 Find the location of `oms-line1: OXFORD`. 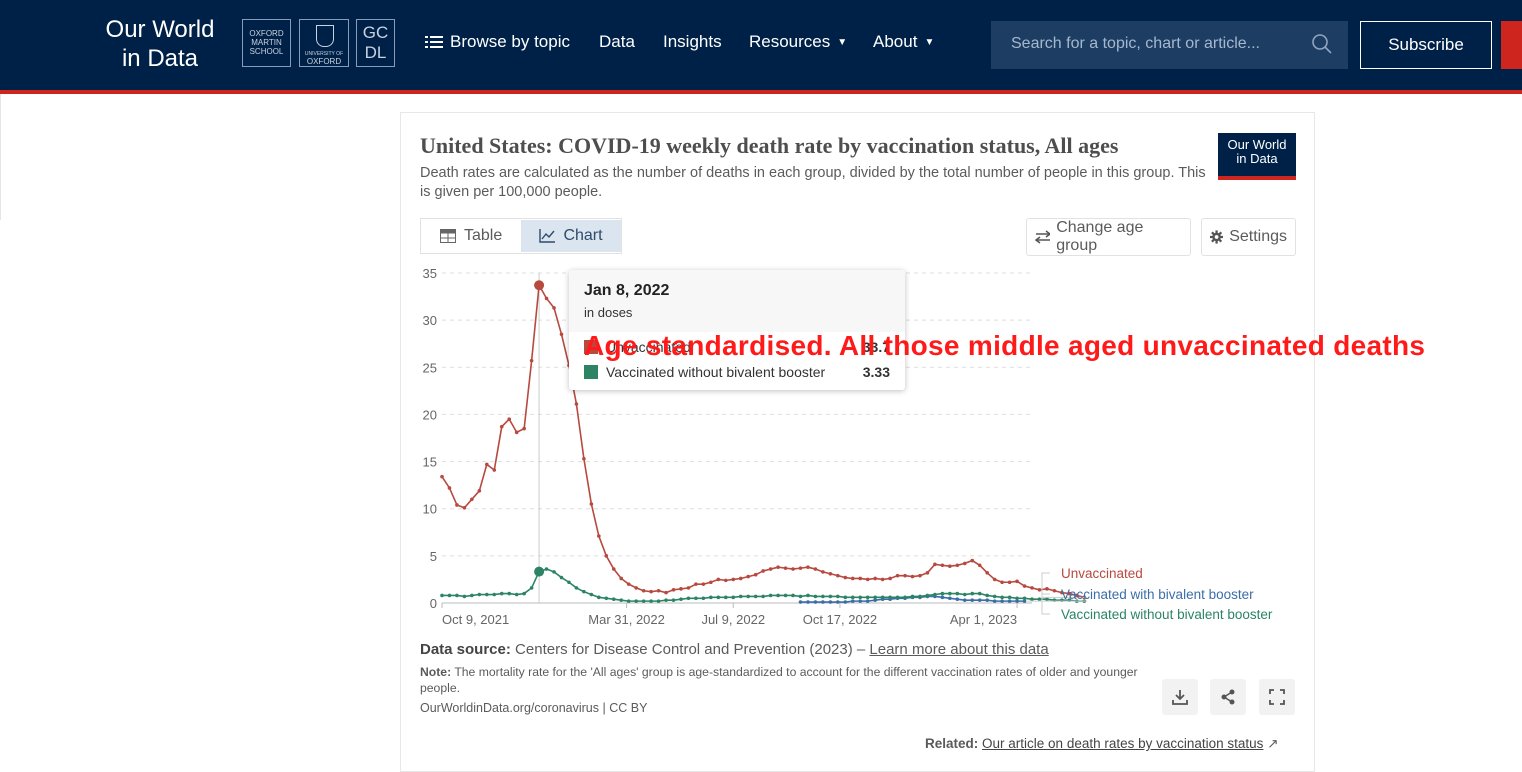

oms-line1: OXFORD is located at coordinates (266, 33).